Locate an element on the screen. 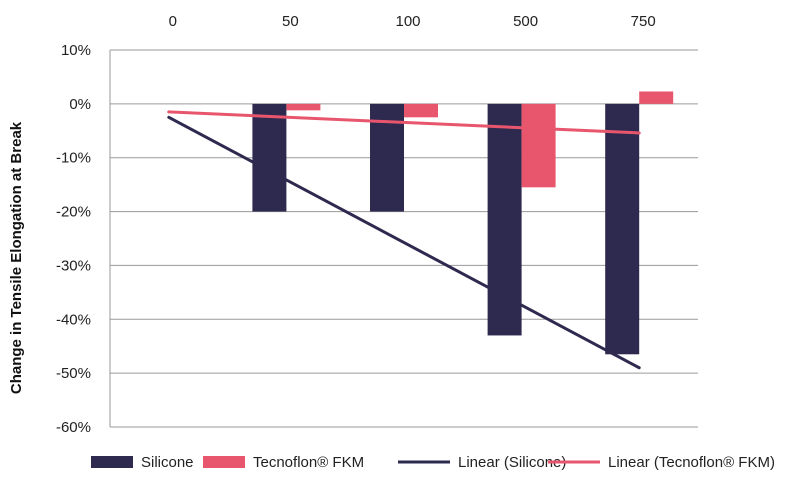  legend-label: Linear (Tecnoflon® FKM) is located at coordinates (691, 462).